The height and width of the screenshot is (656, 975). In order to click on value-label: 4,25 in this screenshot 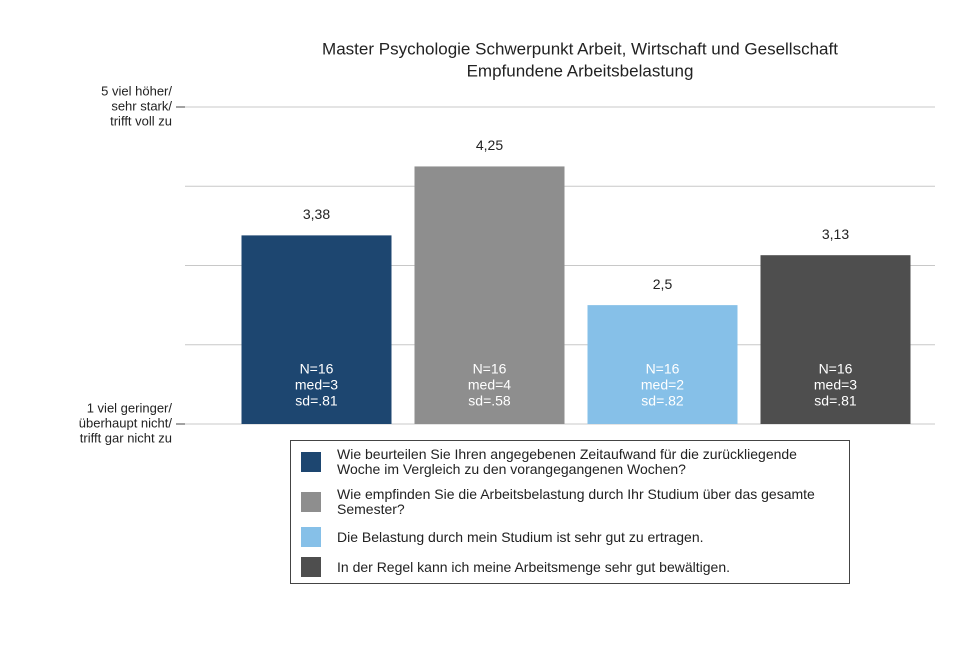, I will do `click(489, 145)`.